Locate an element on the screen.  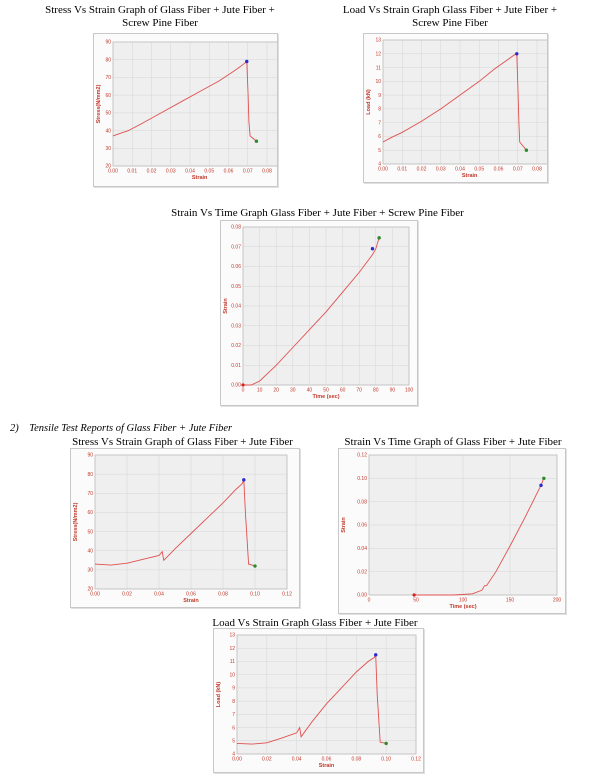
c2-xtick-label: 0.05 is located at coordinates (479, 170).